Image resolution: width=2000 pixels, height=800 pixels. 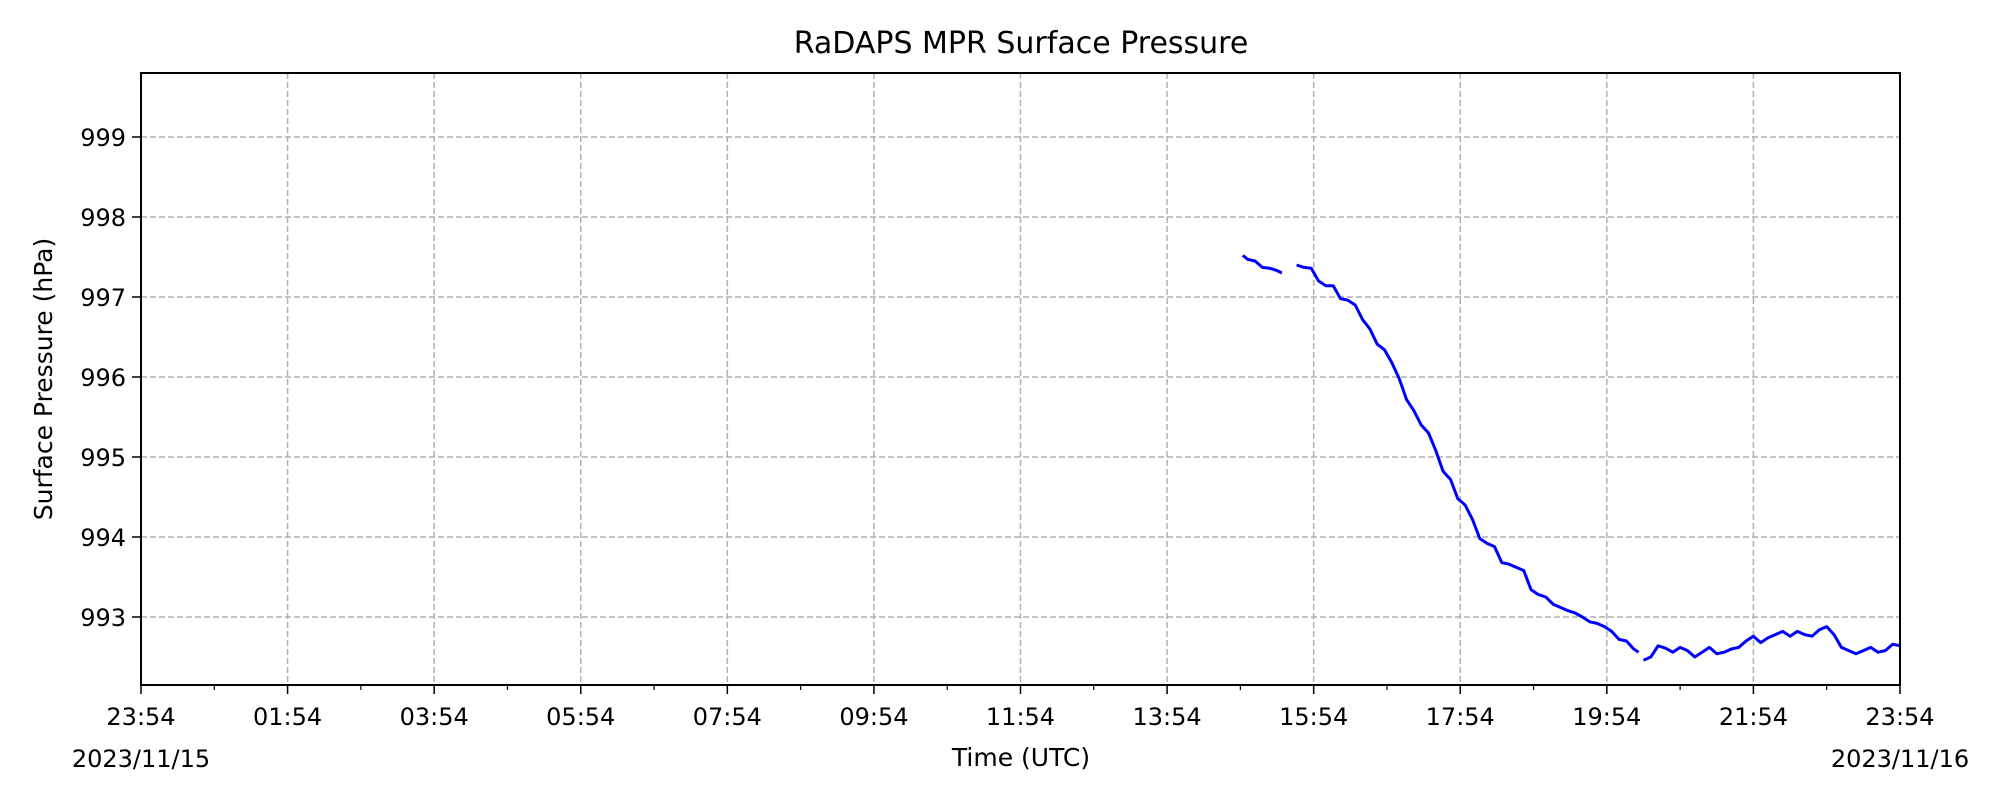 I want to click on y-tick-label: 993, so click(x=103, y=618).